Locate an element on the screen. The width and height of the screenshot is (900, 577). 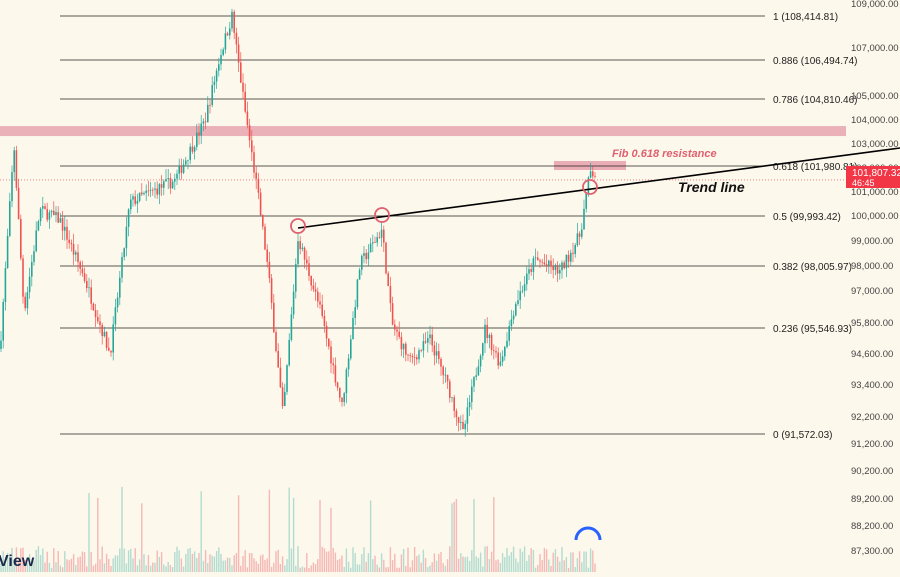
price-tick: 95,800.00 is located at coordinates (872, 323).